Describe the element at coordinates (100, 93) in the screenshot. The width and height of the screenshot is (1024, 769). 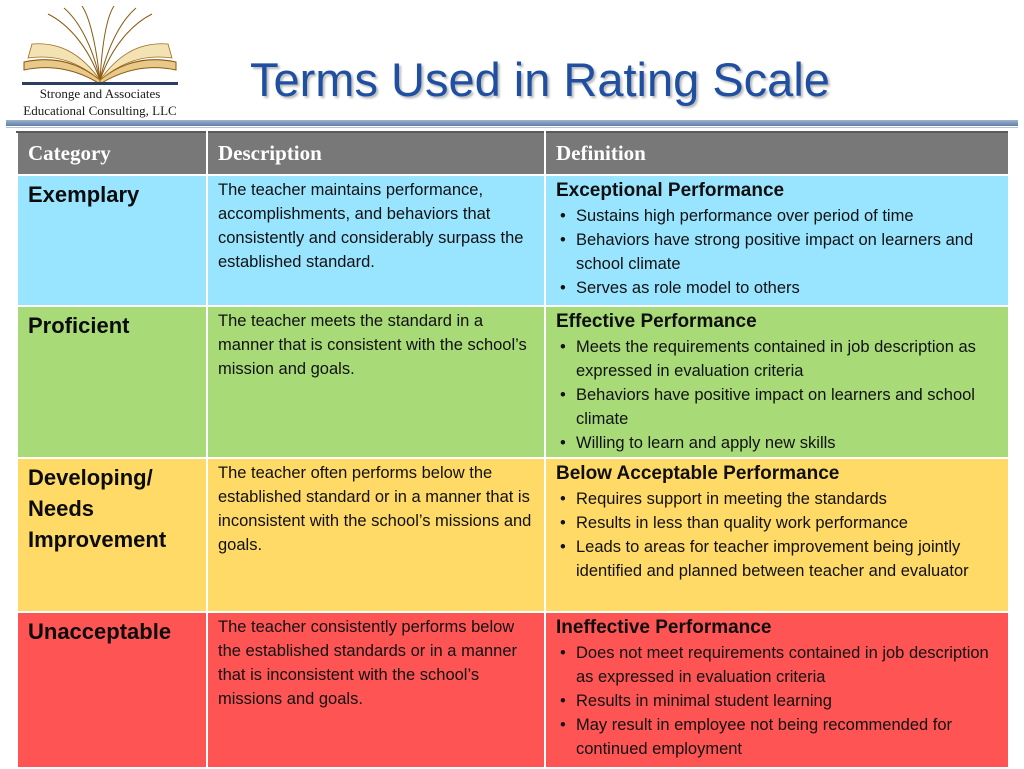
I see `logo-line-1: Stronge and Associates` at that location.